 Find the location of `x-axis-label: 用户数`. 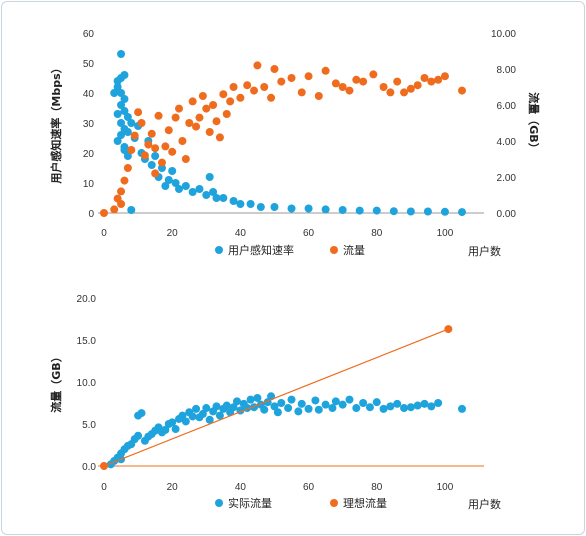

x-axis-label: 用户数 is located at coordinates (484, 251).